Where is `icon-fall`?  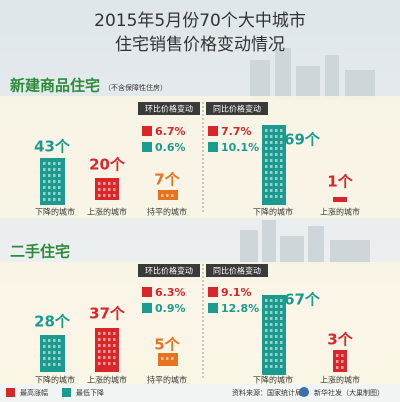 icon-fall is located at coordinates (147, 308).